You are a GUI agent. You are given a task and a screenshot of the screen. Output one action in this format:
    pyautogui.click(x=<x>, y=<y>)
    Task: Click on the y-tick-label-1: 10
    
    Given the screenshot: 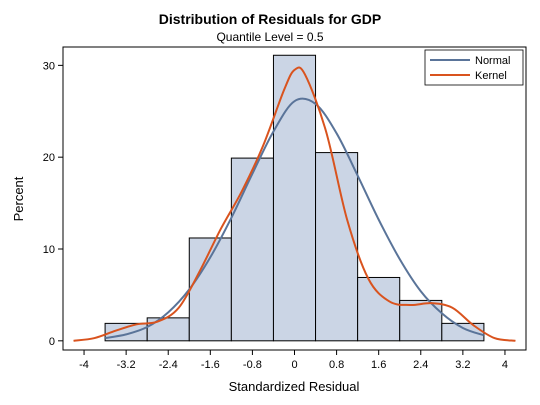 What is the action you would take?
    pyautogui.click(x=49, y=250)
    